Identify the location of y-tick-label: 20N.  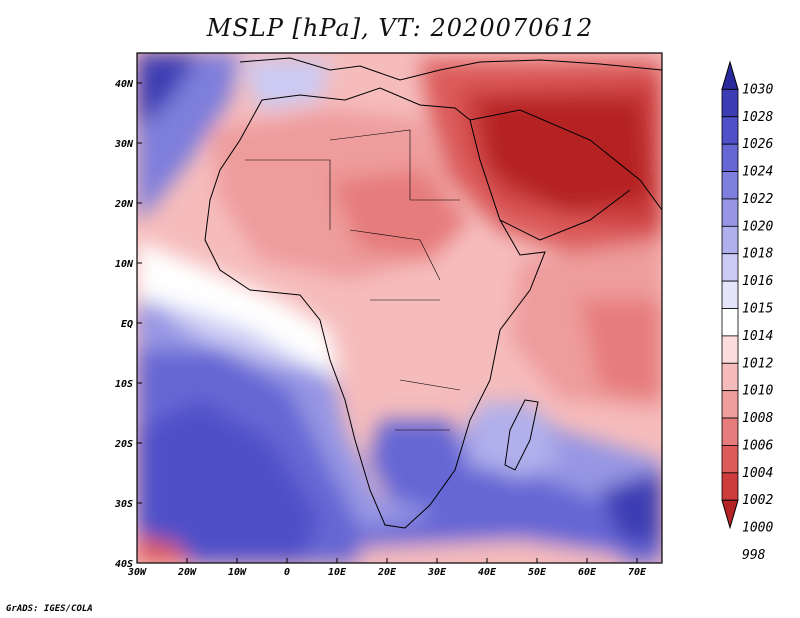
(124, 204).